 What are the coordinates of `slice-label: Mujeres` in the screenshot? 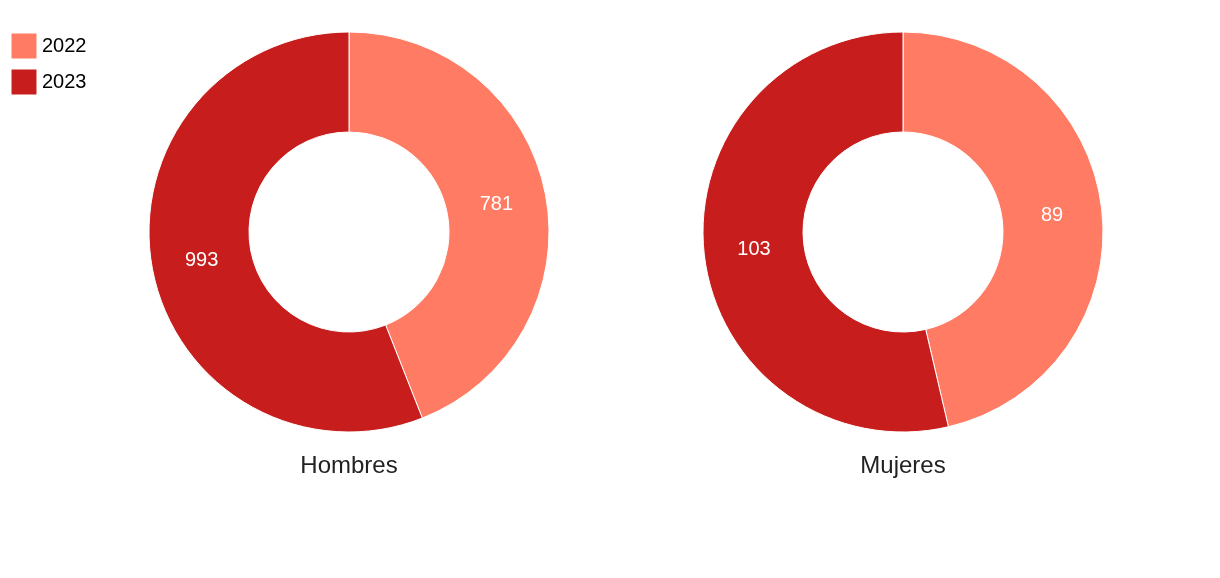 It's located at (903, 464).